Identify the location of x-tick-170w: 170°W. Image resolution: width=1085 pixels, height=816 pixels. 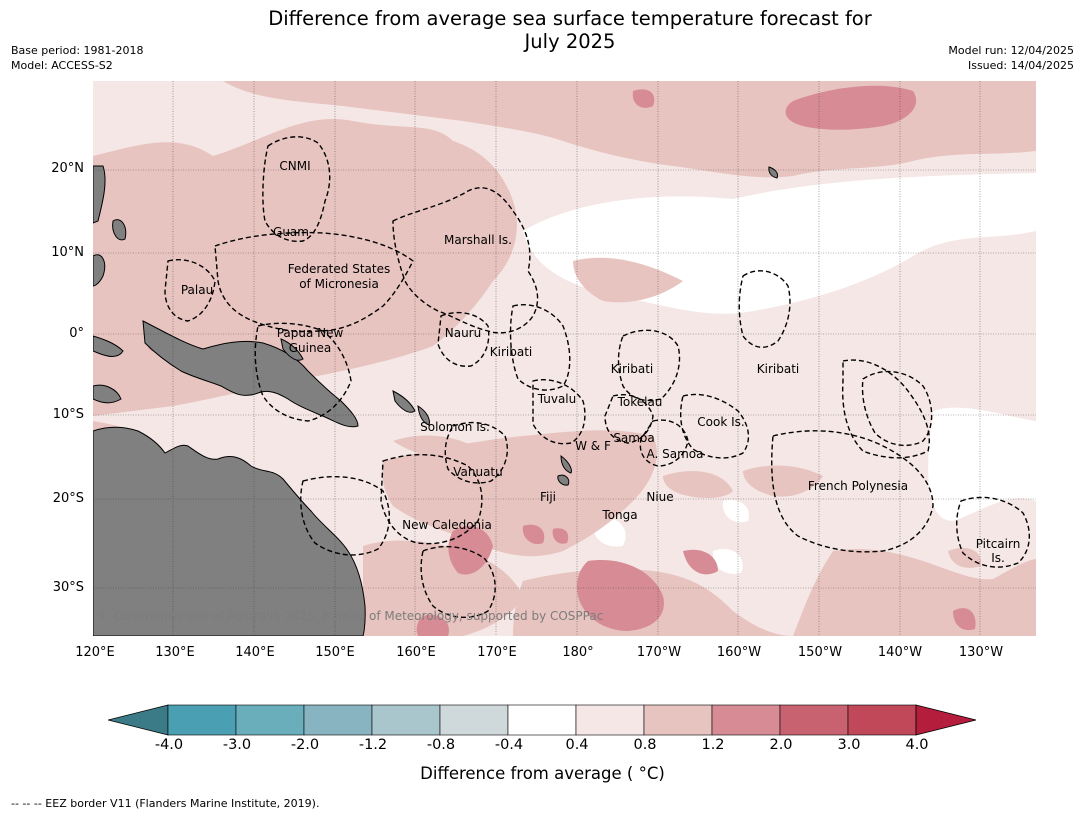
(659, 652).